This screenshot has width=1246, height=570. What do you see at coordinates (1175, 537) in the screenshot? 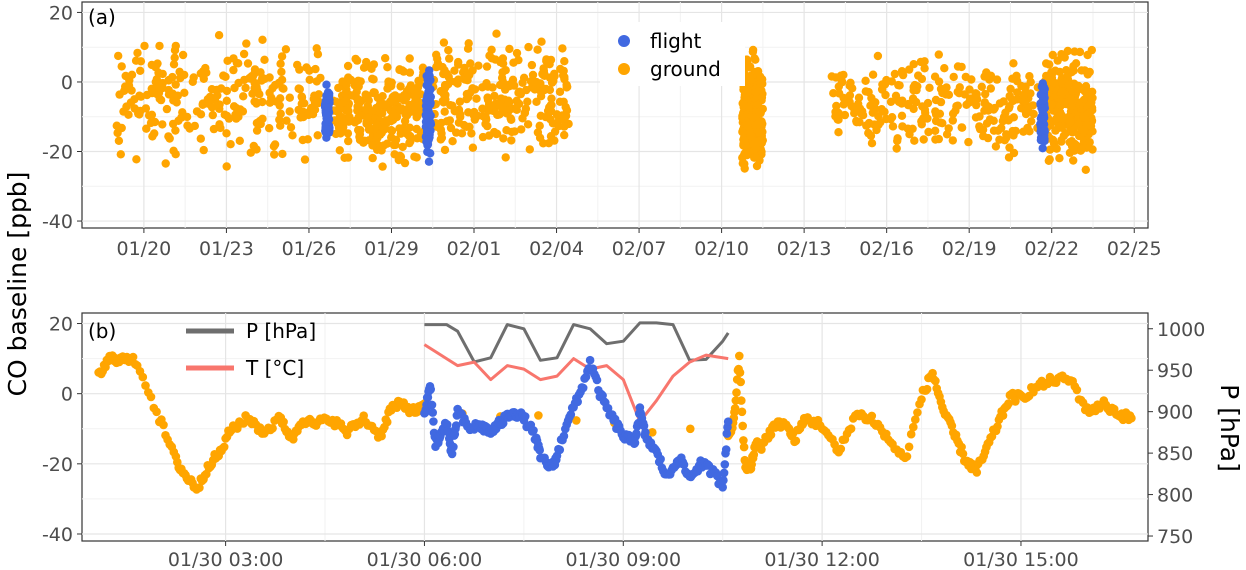
I see `y2-tick-label: 750` at bounding box center [1175, 537].